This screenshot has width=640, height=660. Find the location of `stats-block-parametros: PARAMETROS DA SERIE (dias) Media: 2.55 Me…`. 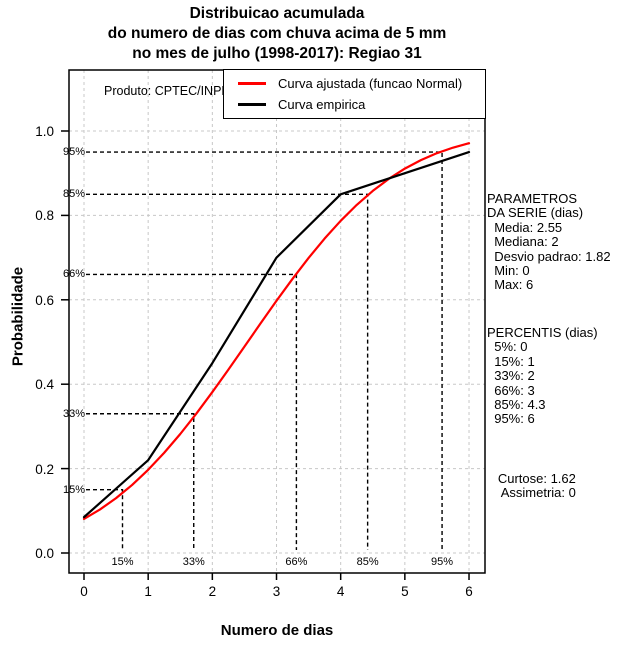

stats-block-parametros: PARAMETROS DA SERIE (dias) Media: 2.55 Me… is located at coordinates (549, 242).